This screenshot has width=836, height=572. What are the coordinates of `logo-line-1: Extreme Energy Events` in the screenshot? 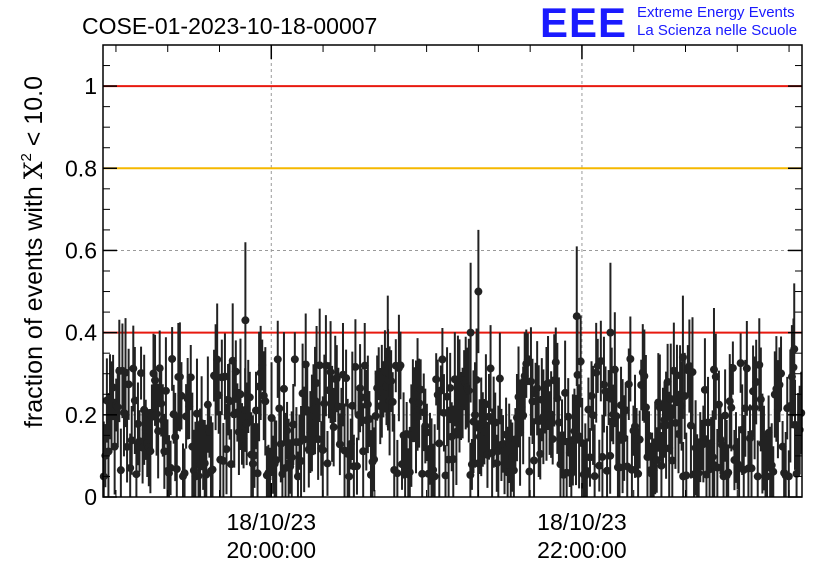 It's located at (716, 12).